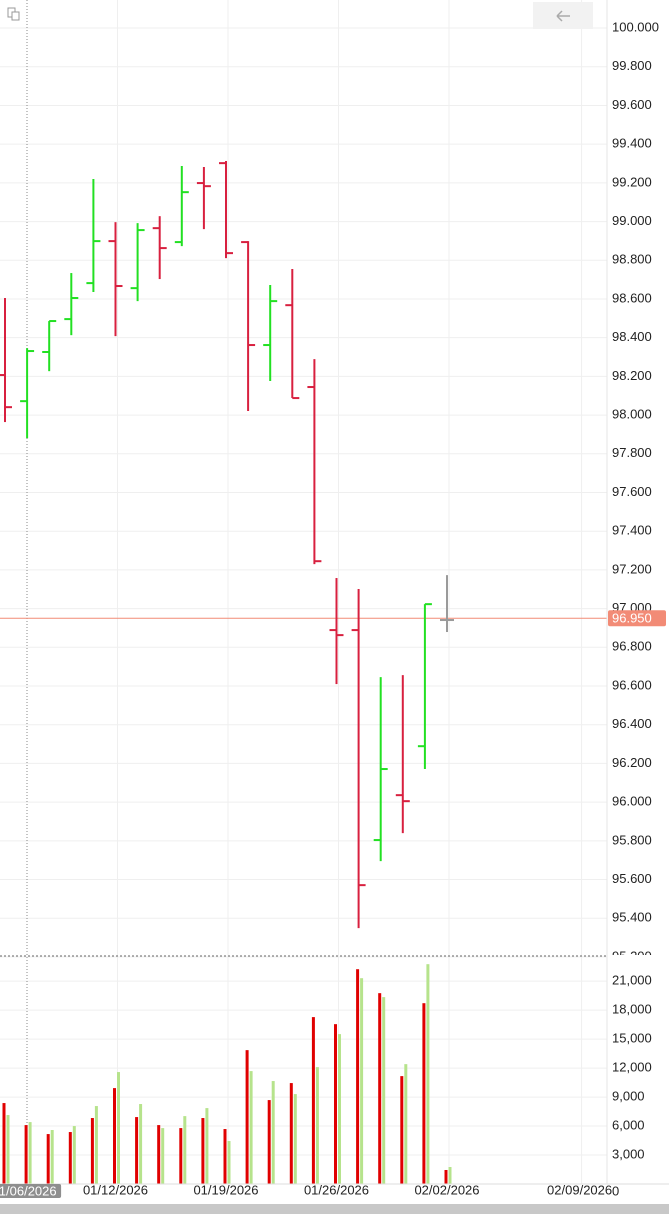 Image resolution: width=669 pixels, height=1214 pixels. What do you see at coordinates (336, 1189) in the screenshot?
I see `x-tick-label: 01/26/2026` at bounding box center [336, 1189].